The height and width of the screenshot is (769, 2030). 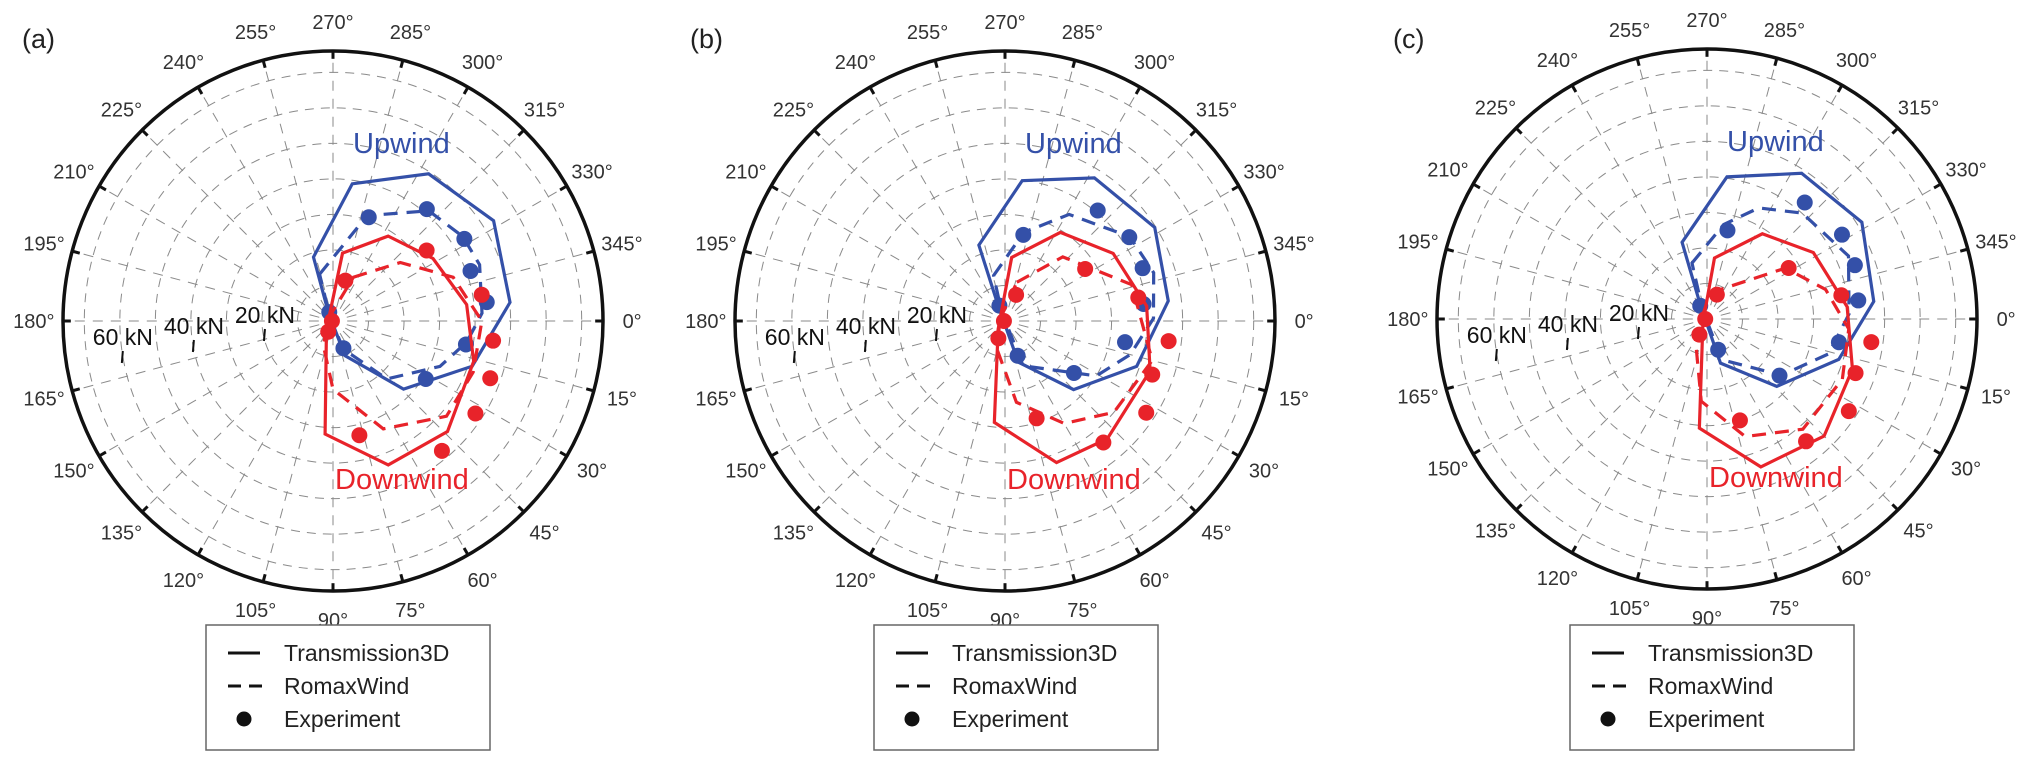 I want to click on upwind-transmission3d-line, so click(x=1073, y=284).